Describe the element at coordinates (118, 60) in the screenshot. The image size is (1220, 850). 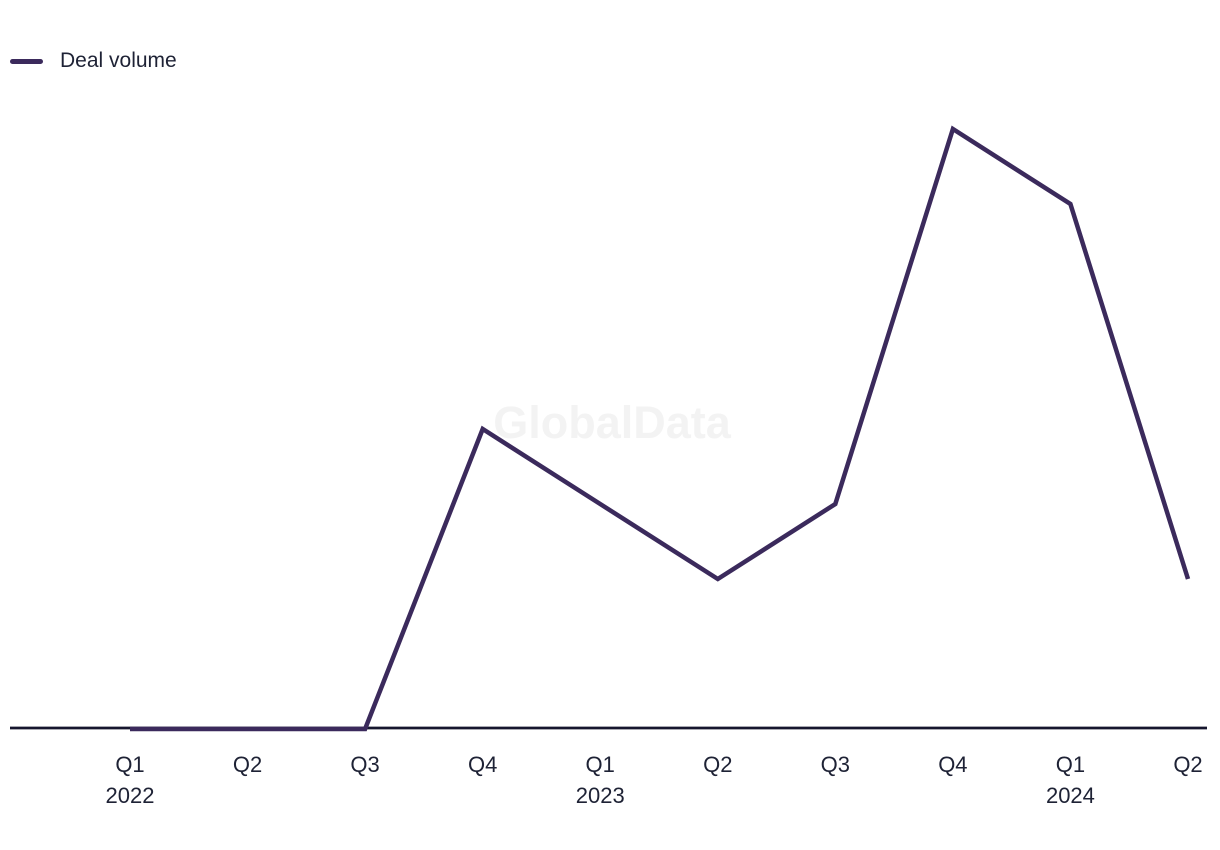
I see `legend-label: Deal volume` at that location.